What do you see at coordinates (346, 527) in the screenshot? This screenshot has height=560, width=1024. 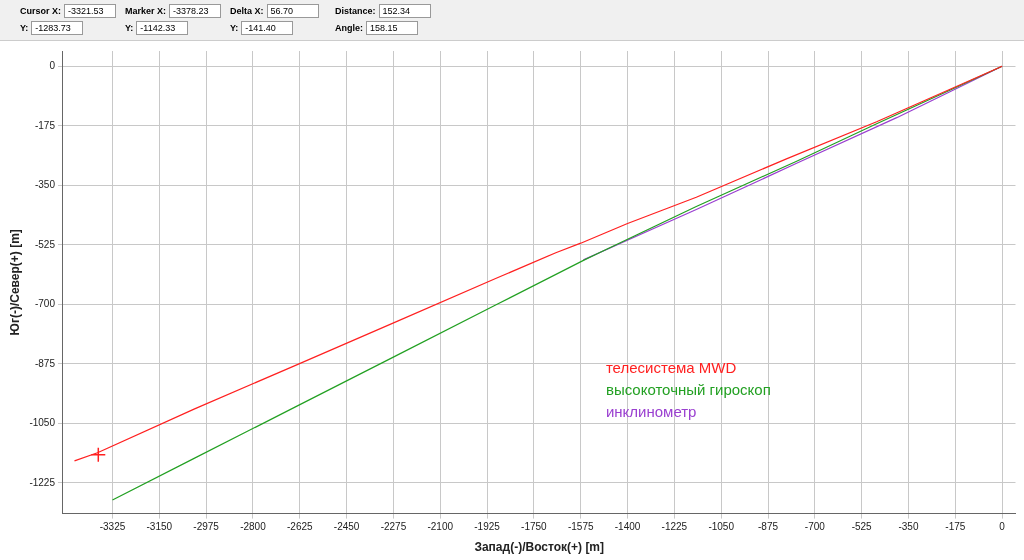 I see `x-tick-label: -2450` at bounding box center [346, 527].